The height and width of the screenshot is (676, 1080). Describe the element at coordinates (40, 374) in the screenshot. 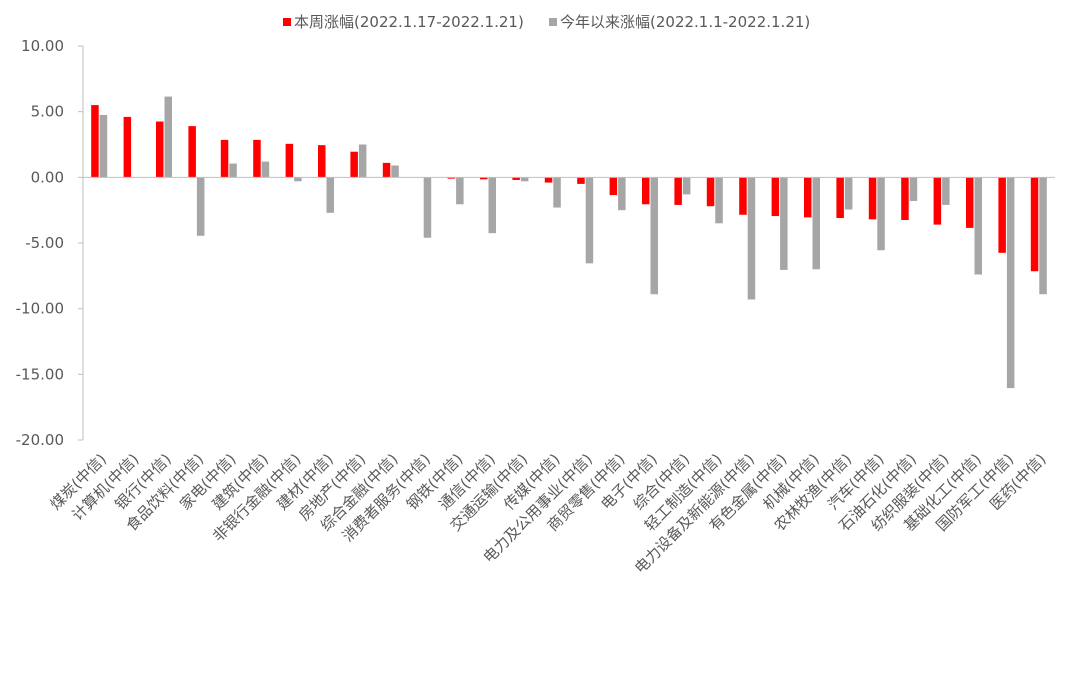

I see `y-tick-label: -15.00` at that location.